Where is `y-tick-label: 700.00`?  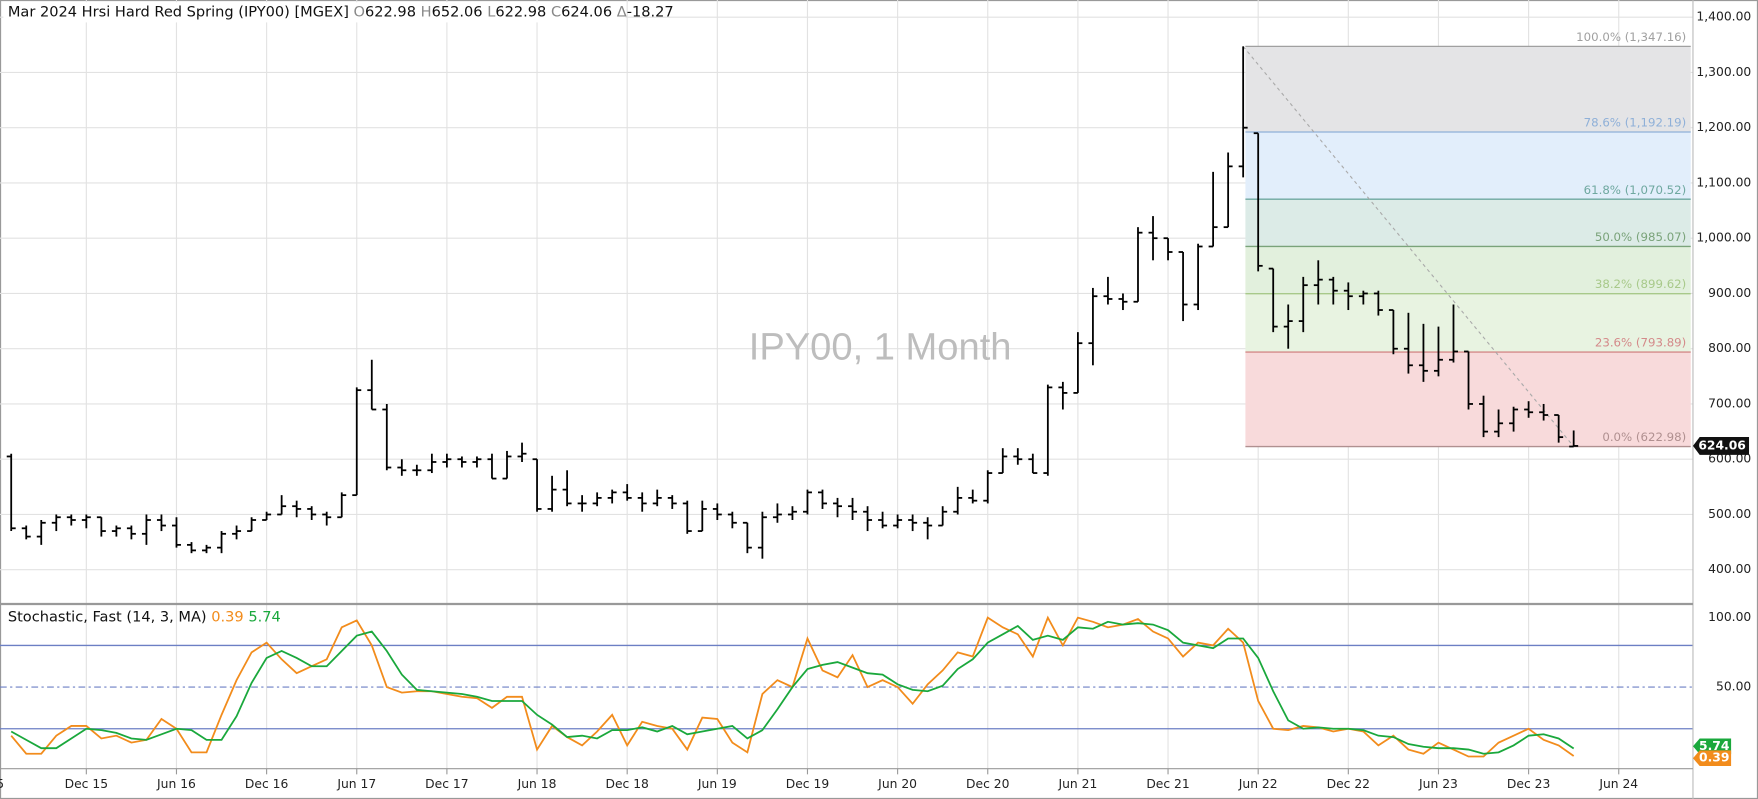 y-tick-label: 700.00 is located at coordinates (1729, 403).